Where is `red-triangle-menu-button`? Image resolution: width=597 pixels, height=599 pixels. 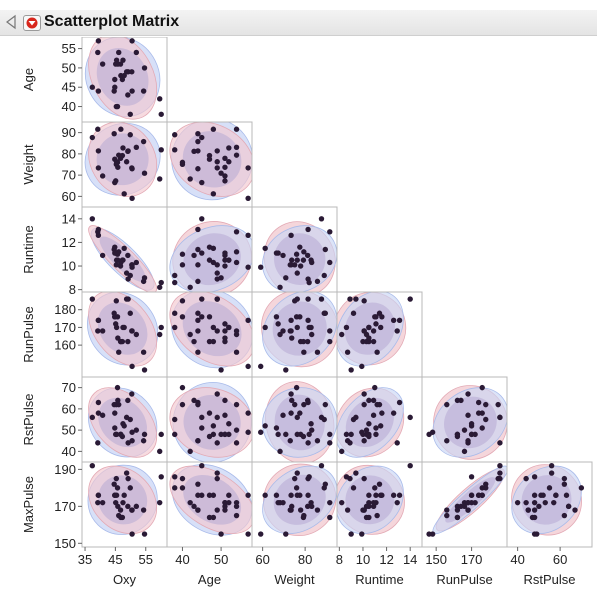
red-triangle-menu-button is located at coordinates (32, 23).